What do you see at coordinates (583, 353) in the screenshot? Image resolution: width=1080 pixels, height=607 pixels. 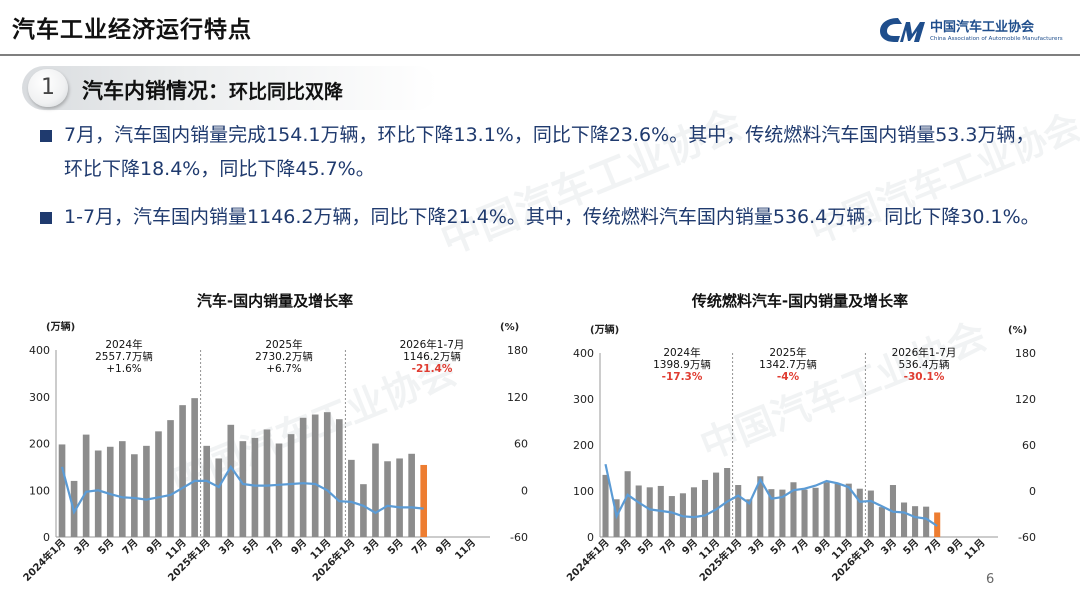 I see `y-tick-label: 400` at bounding box center [583, 353].